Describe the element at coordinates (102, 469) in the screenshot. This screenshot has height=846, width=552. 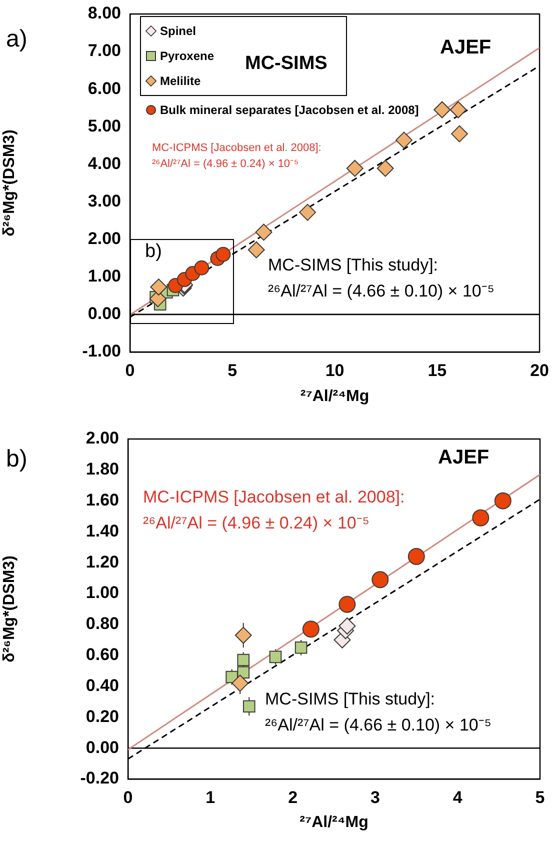
I see `y-tick-label: 1.80` at that location.